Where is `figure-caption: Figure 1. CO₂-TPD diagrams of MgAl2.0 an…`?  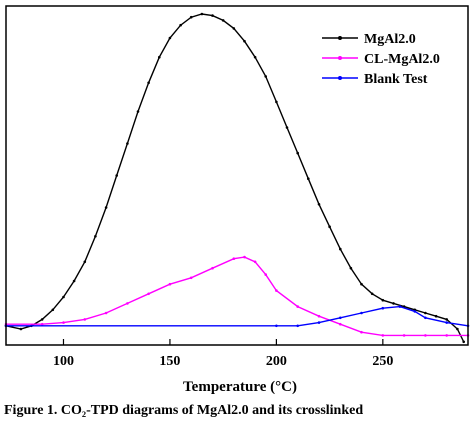 figure-caption: Figure 1. CO₂-TPD diagrams of MgAl2.0 an… is located at coordinates (184, 410).